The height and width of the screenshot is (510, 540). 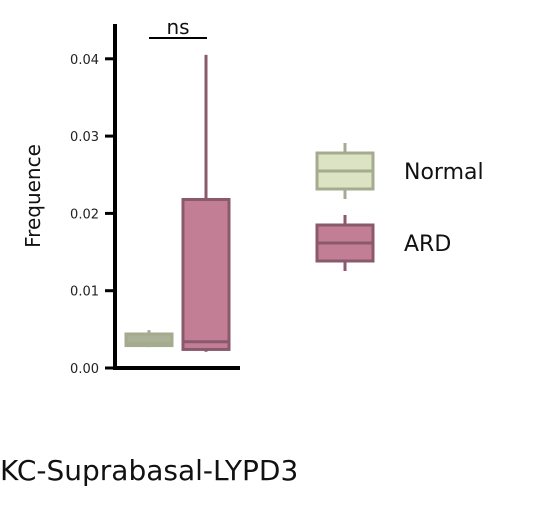 What do you see at coordinates (84, 214) in the screenshot?
I see `y-tick-label: 0.02` at bounding box center [84, 214].